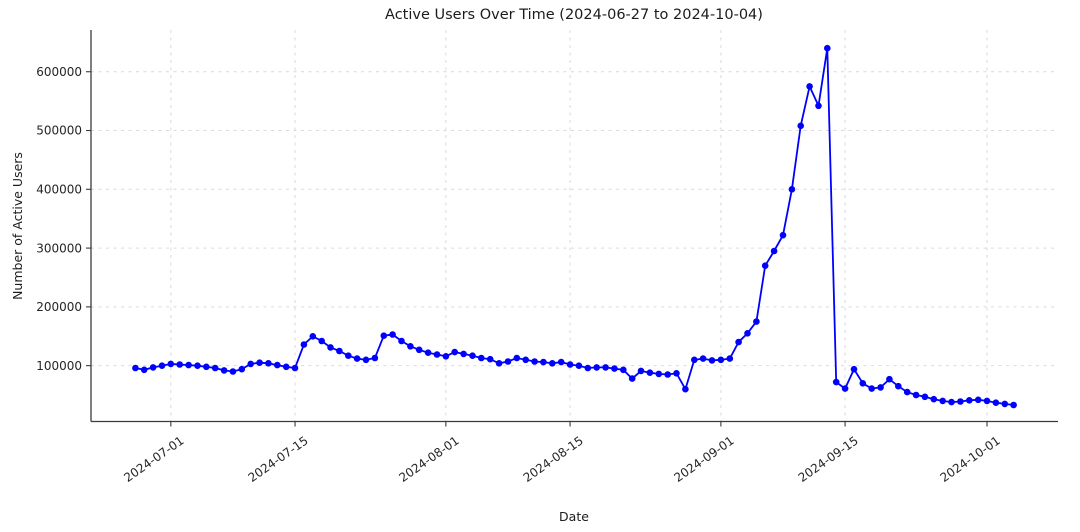 The height and width of the screenshot is (532, 1080). What do you see at coordinates (970, 458) in the screenshot?
I see `svg-text: 2024-10-01` at bounding box center [970, 458].